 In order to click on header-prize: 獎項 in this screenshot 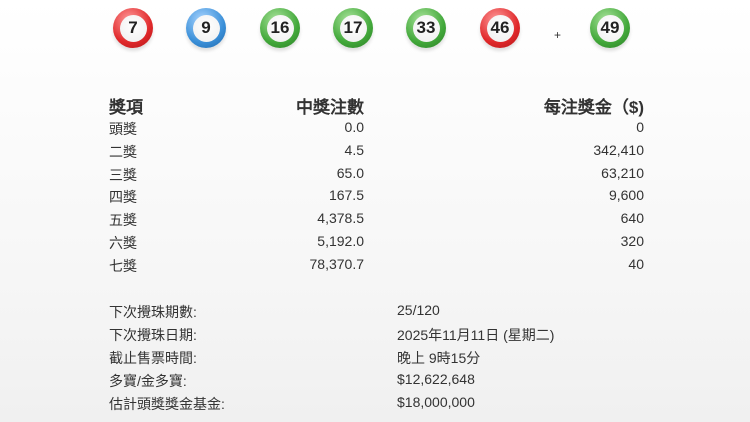, I will do `click(126, 107)`.